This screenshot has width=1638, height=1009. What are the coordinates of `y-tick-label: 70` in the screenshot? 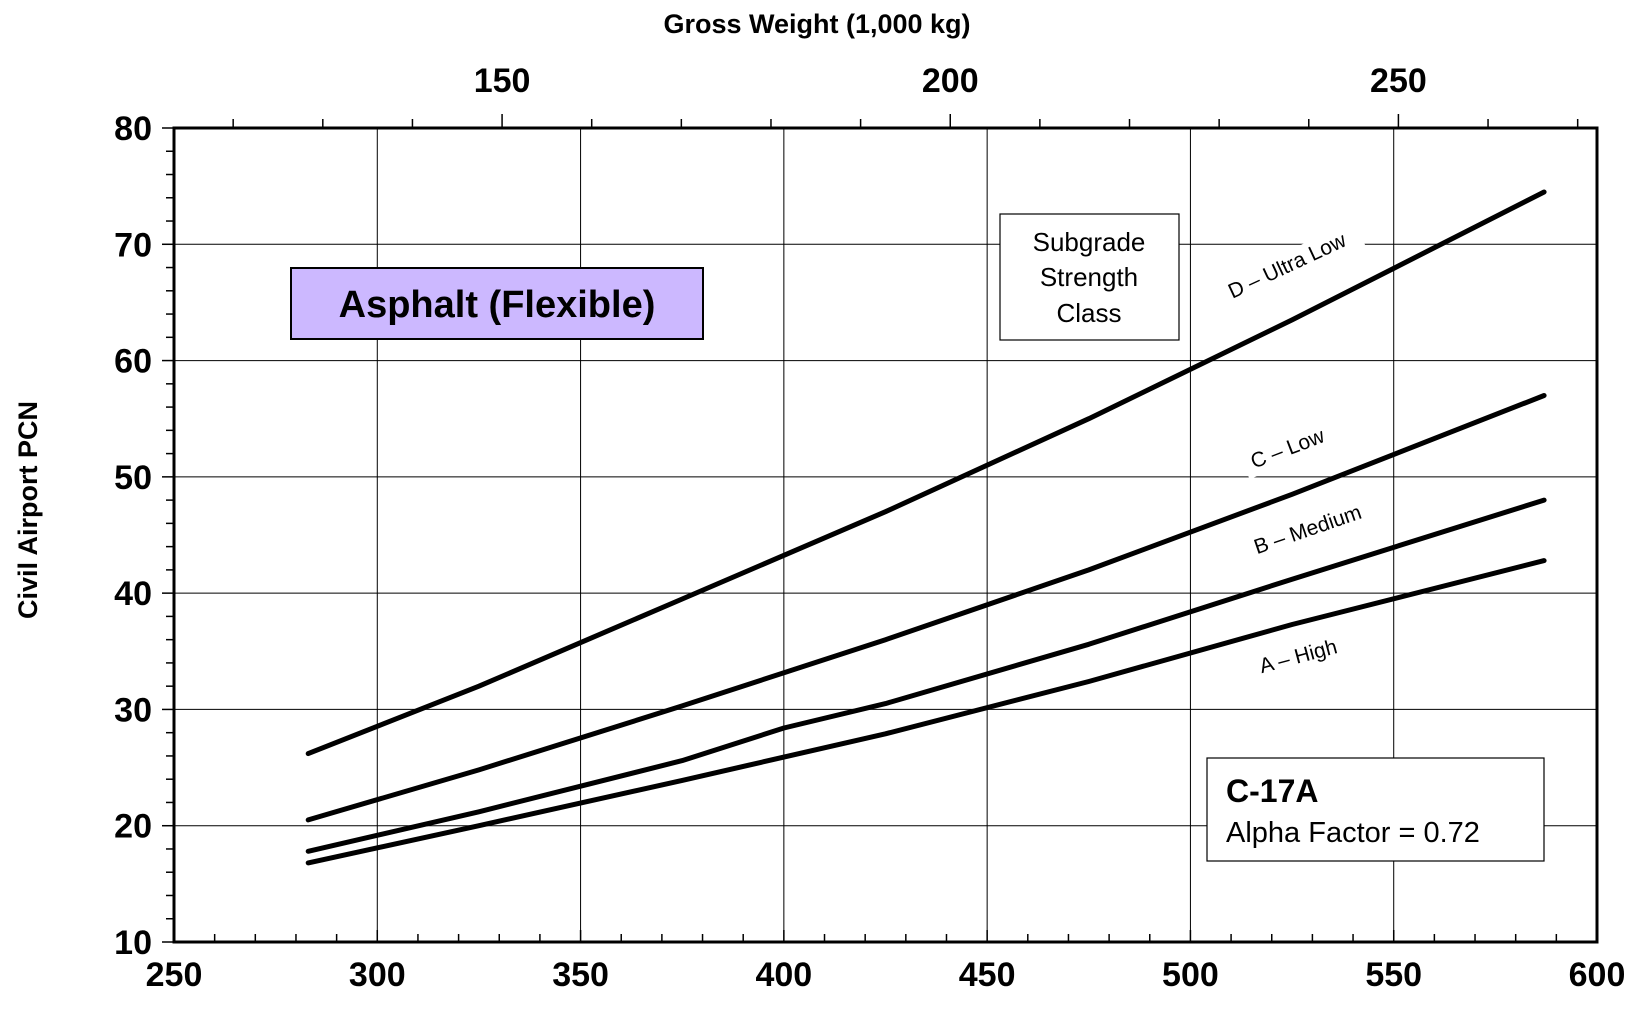 It's located at (133, 245).